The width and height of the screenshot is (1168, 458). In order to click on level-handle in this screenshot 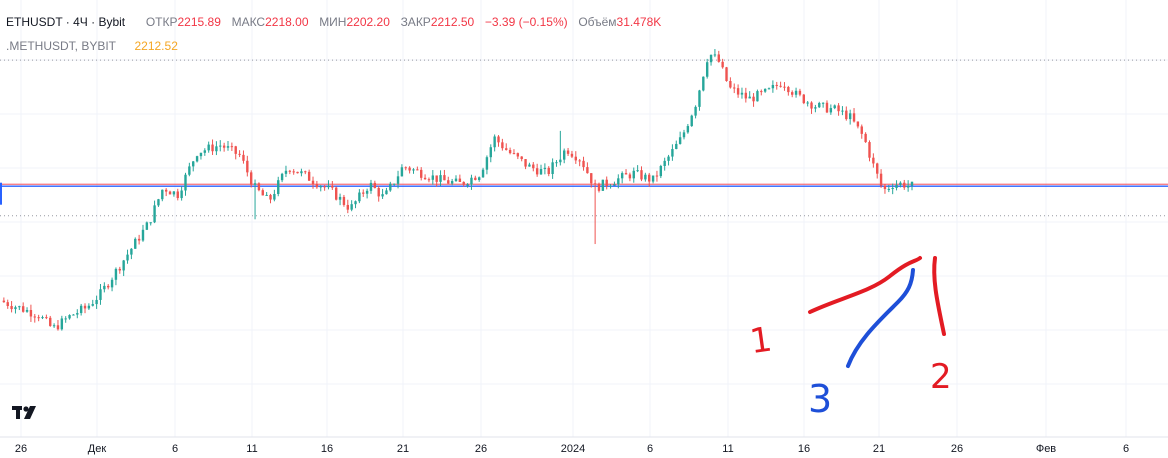, I will do `click(1, 193)`.